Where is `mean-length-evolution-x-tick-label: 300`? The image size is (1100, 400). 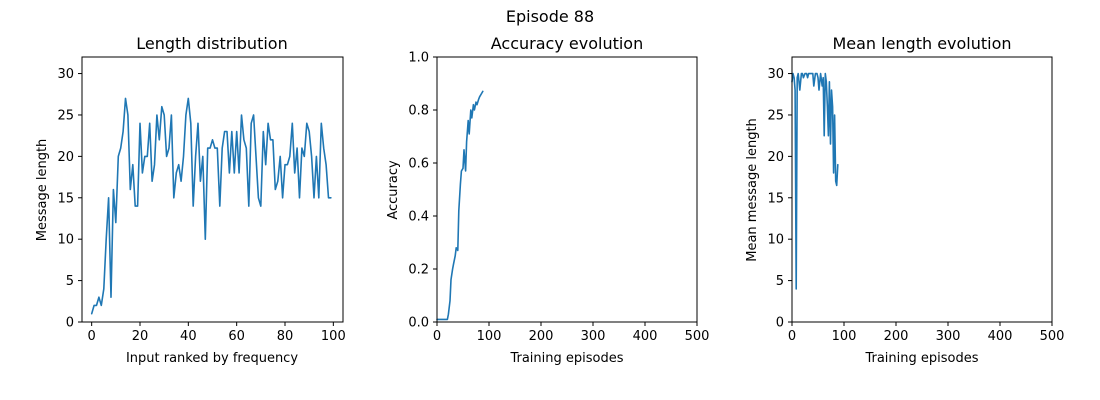
mean-length-evolution-x-tick-label: 300 is located at coordinates (948, 336).